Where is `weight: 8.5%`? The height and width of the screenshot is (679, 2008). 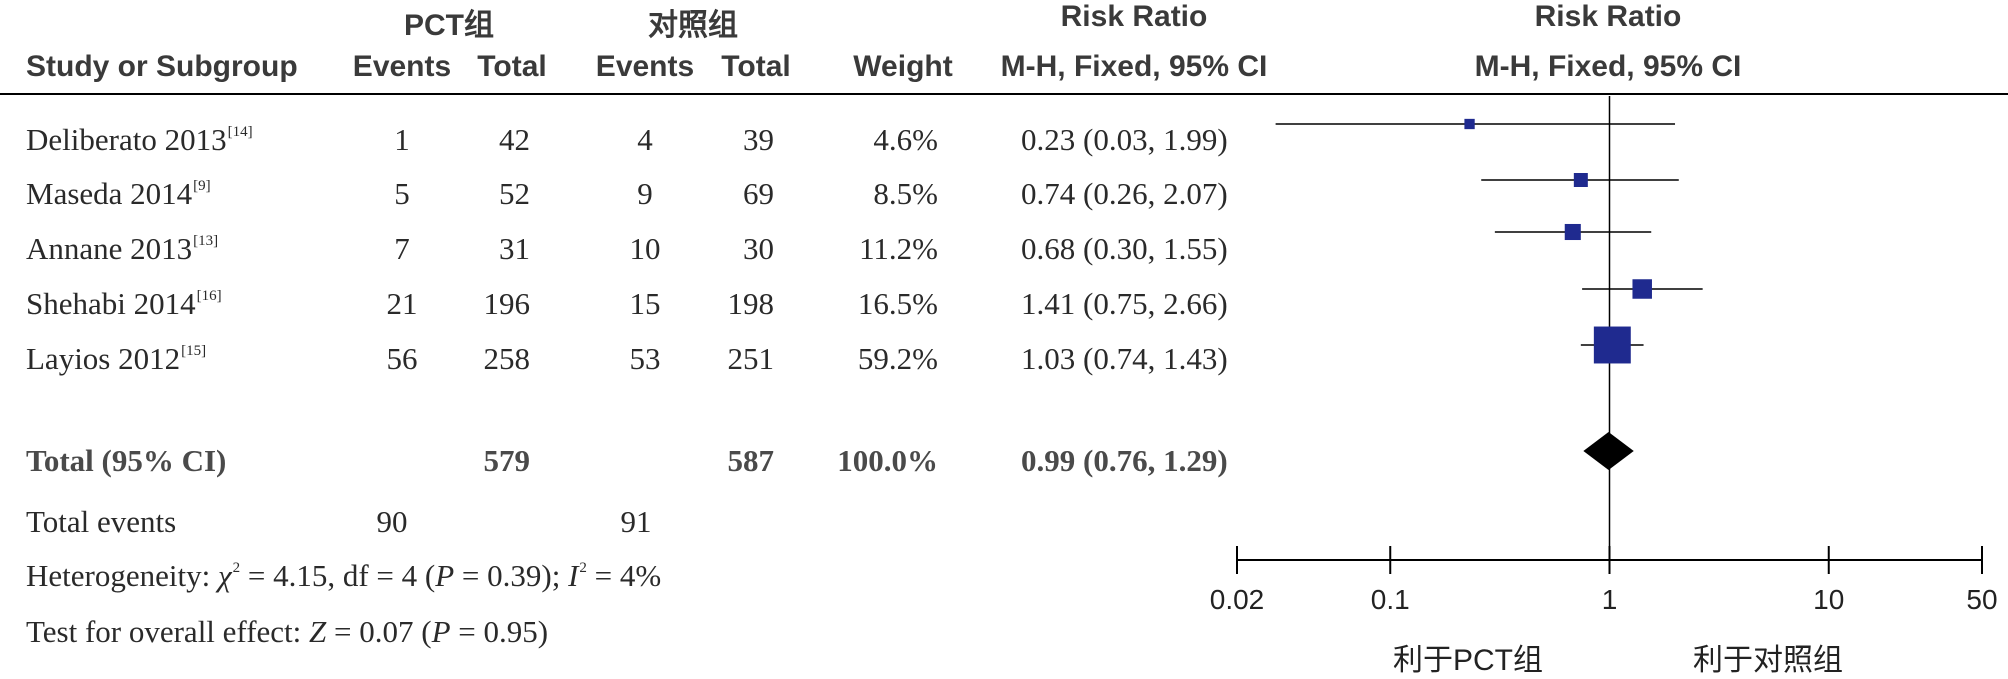 weight: 8.5% is located at coordinates (905, 193).